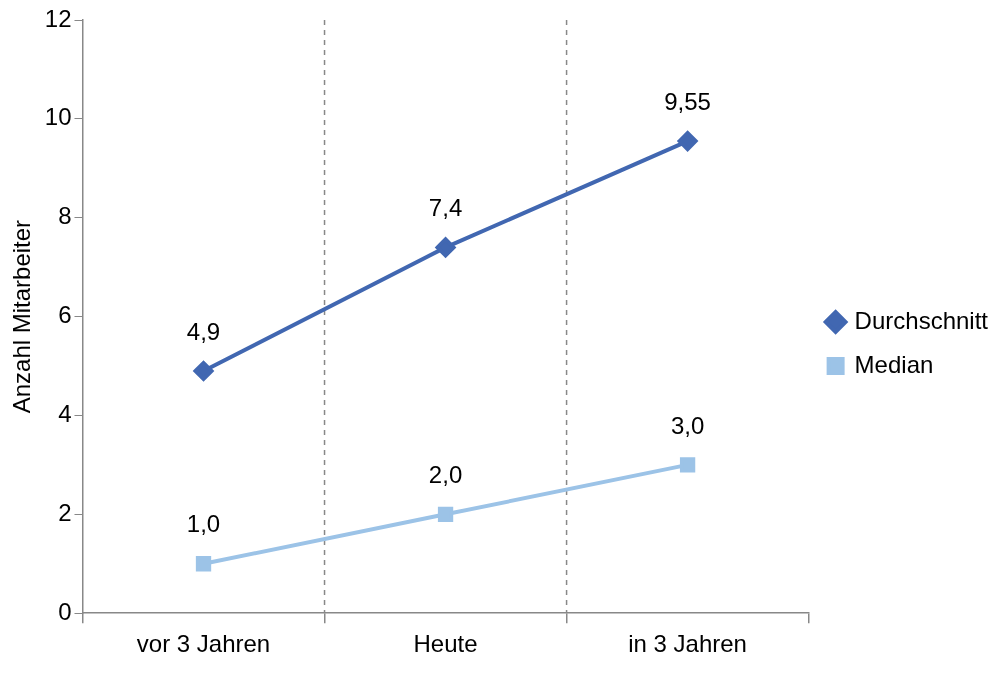  Describe the element at coordinates (65, 512) in the screenshot. I see `y-tick-label: 2` at that location.